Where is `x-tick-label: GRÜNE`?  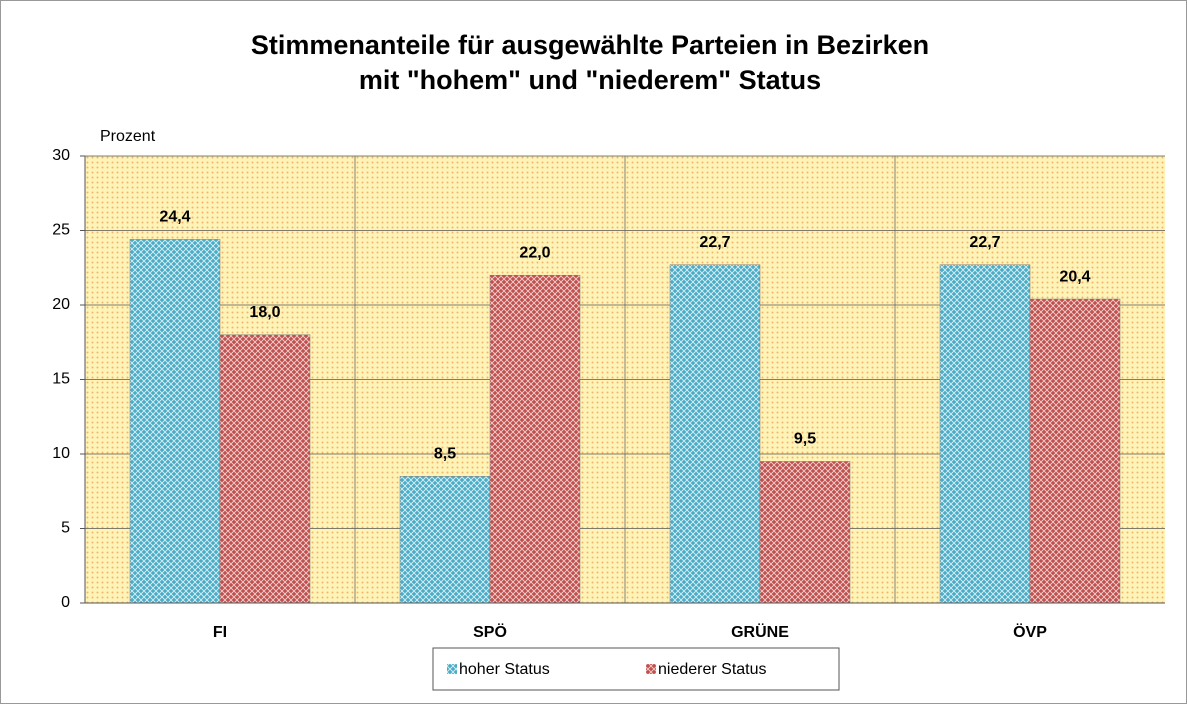 x-tick-label: GRÜNE is located at coordinates (760, 631).